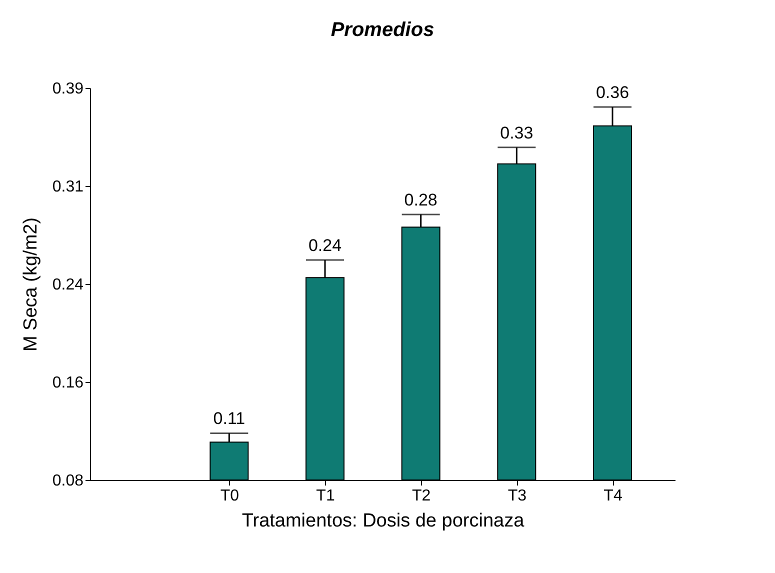  Describe the element at coordinates (383, 521) in the screenshot. I see `x-axis-title: Tratamientos: Dosis de porcinaza` at that location.